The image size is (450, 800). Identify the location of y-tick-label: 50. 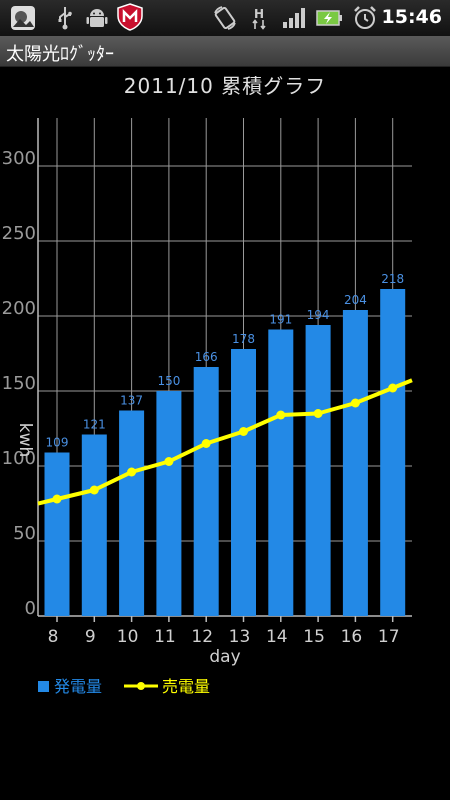
(24, 533).